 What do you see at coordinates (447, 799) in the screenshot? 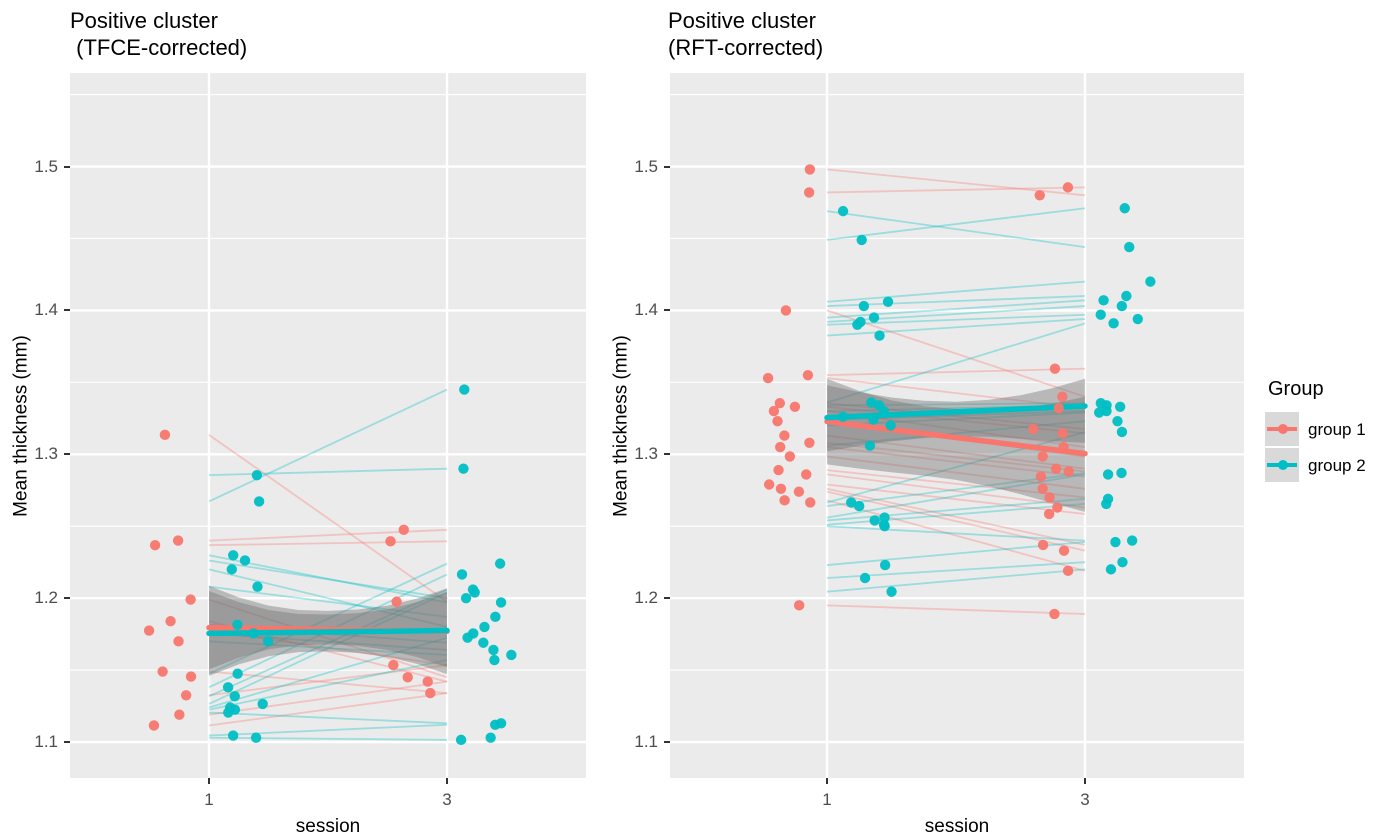
I see `x-tick-label: 3` at bounding box center [447, 799].